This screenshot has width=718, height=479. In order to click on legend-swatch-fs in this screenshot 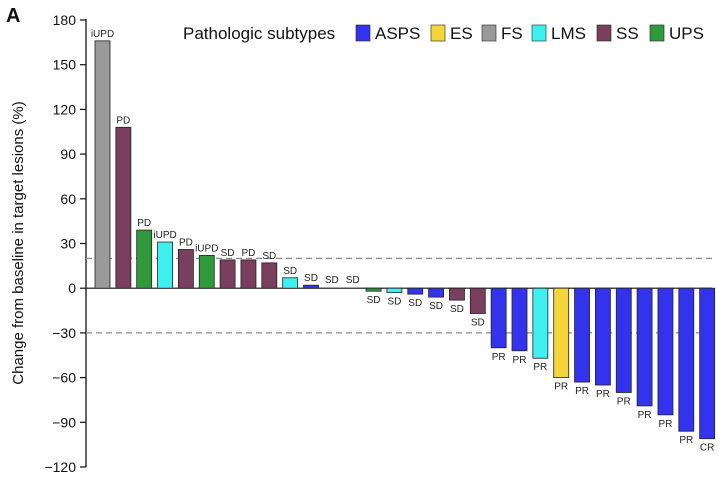, I will do `click(489, 33)`.